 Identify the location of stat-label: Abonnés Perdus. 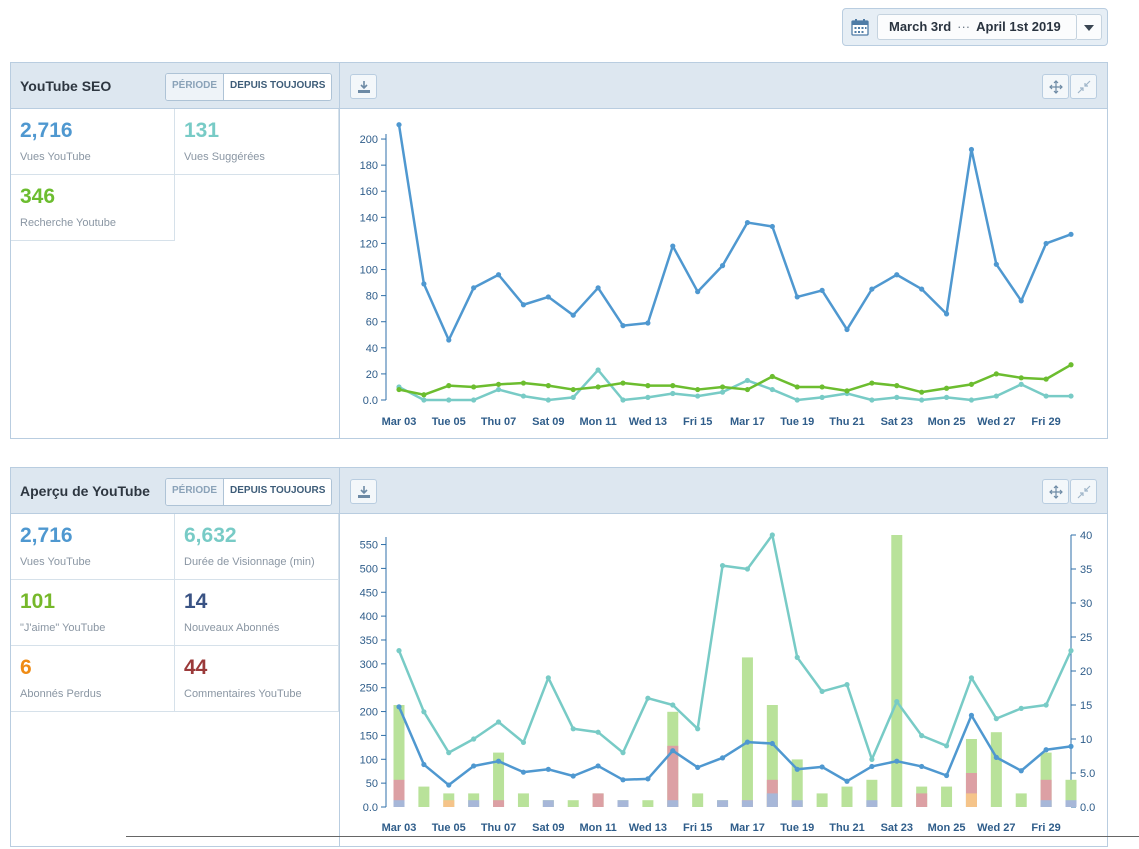
(61, 694).